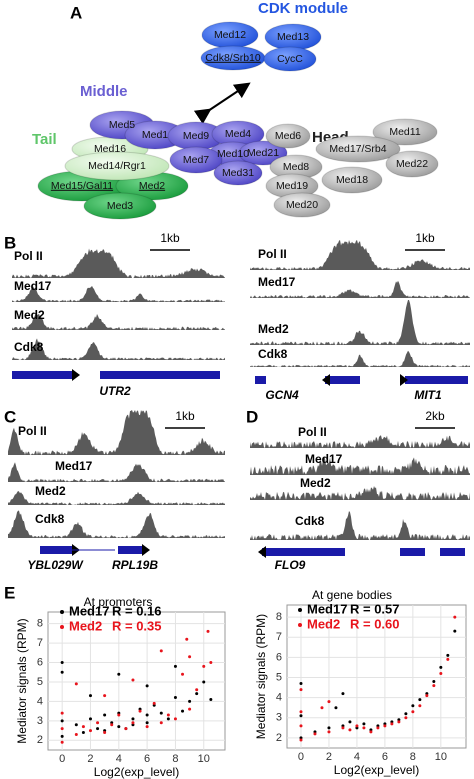  I want to click on subunit-label: Med21, so click(263, 153).